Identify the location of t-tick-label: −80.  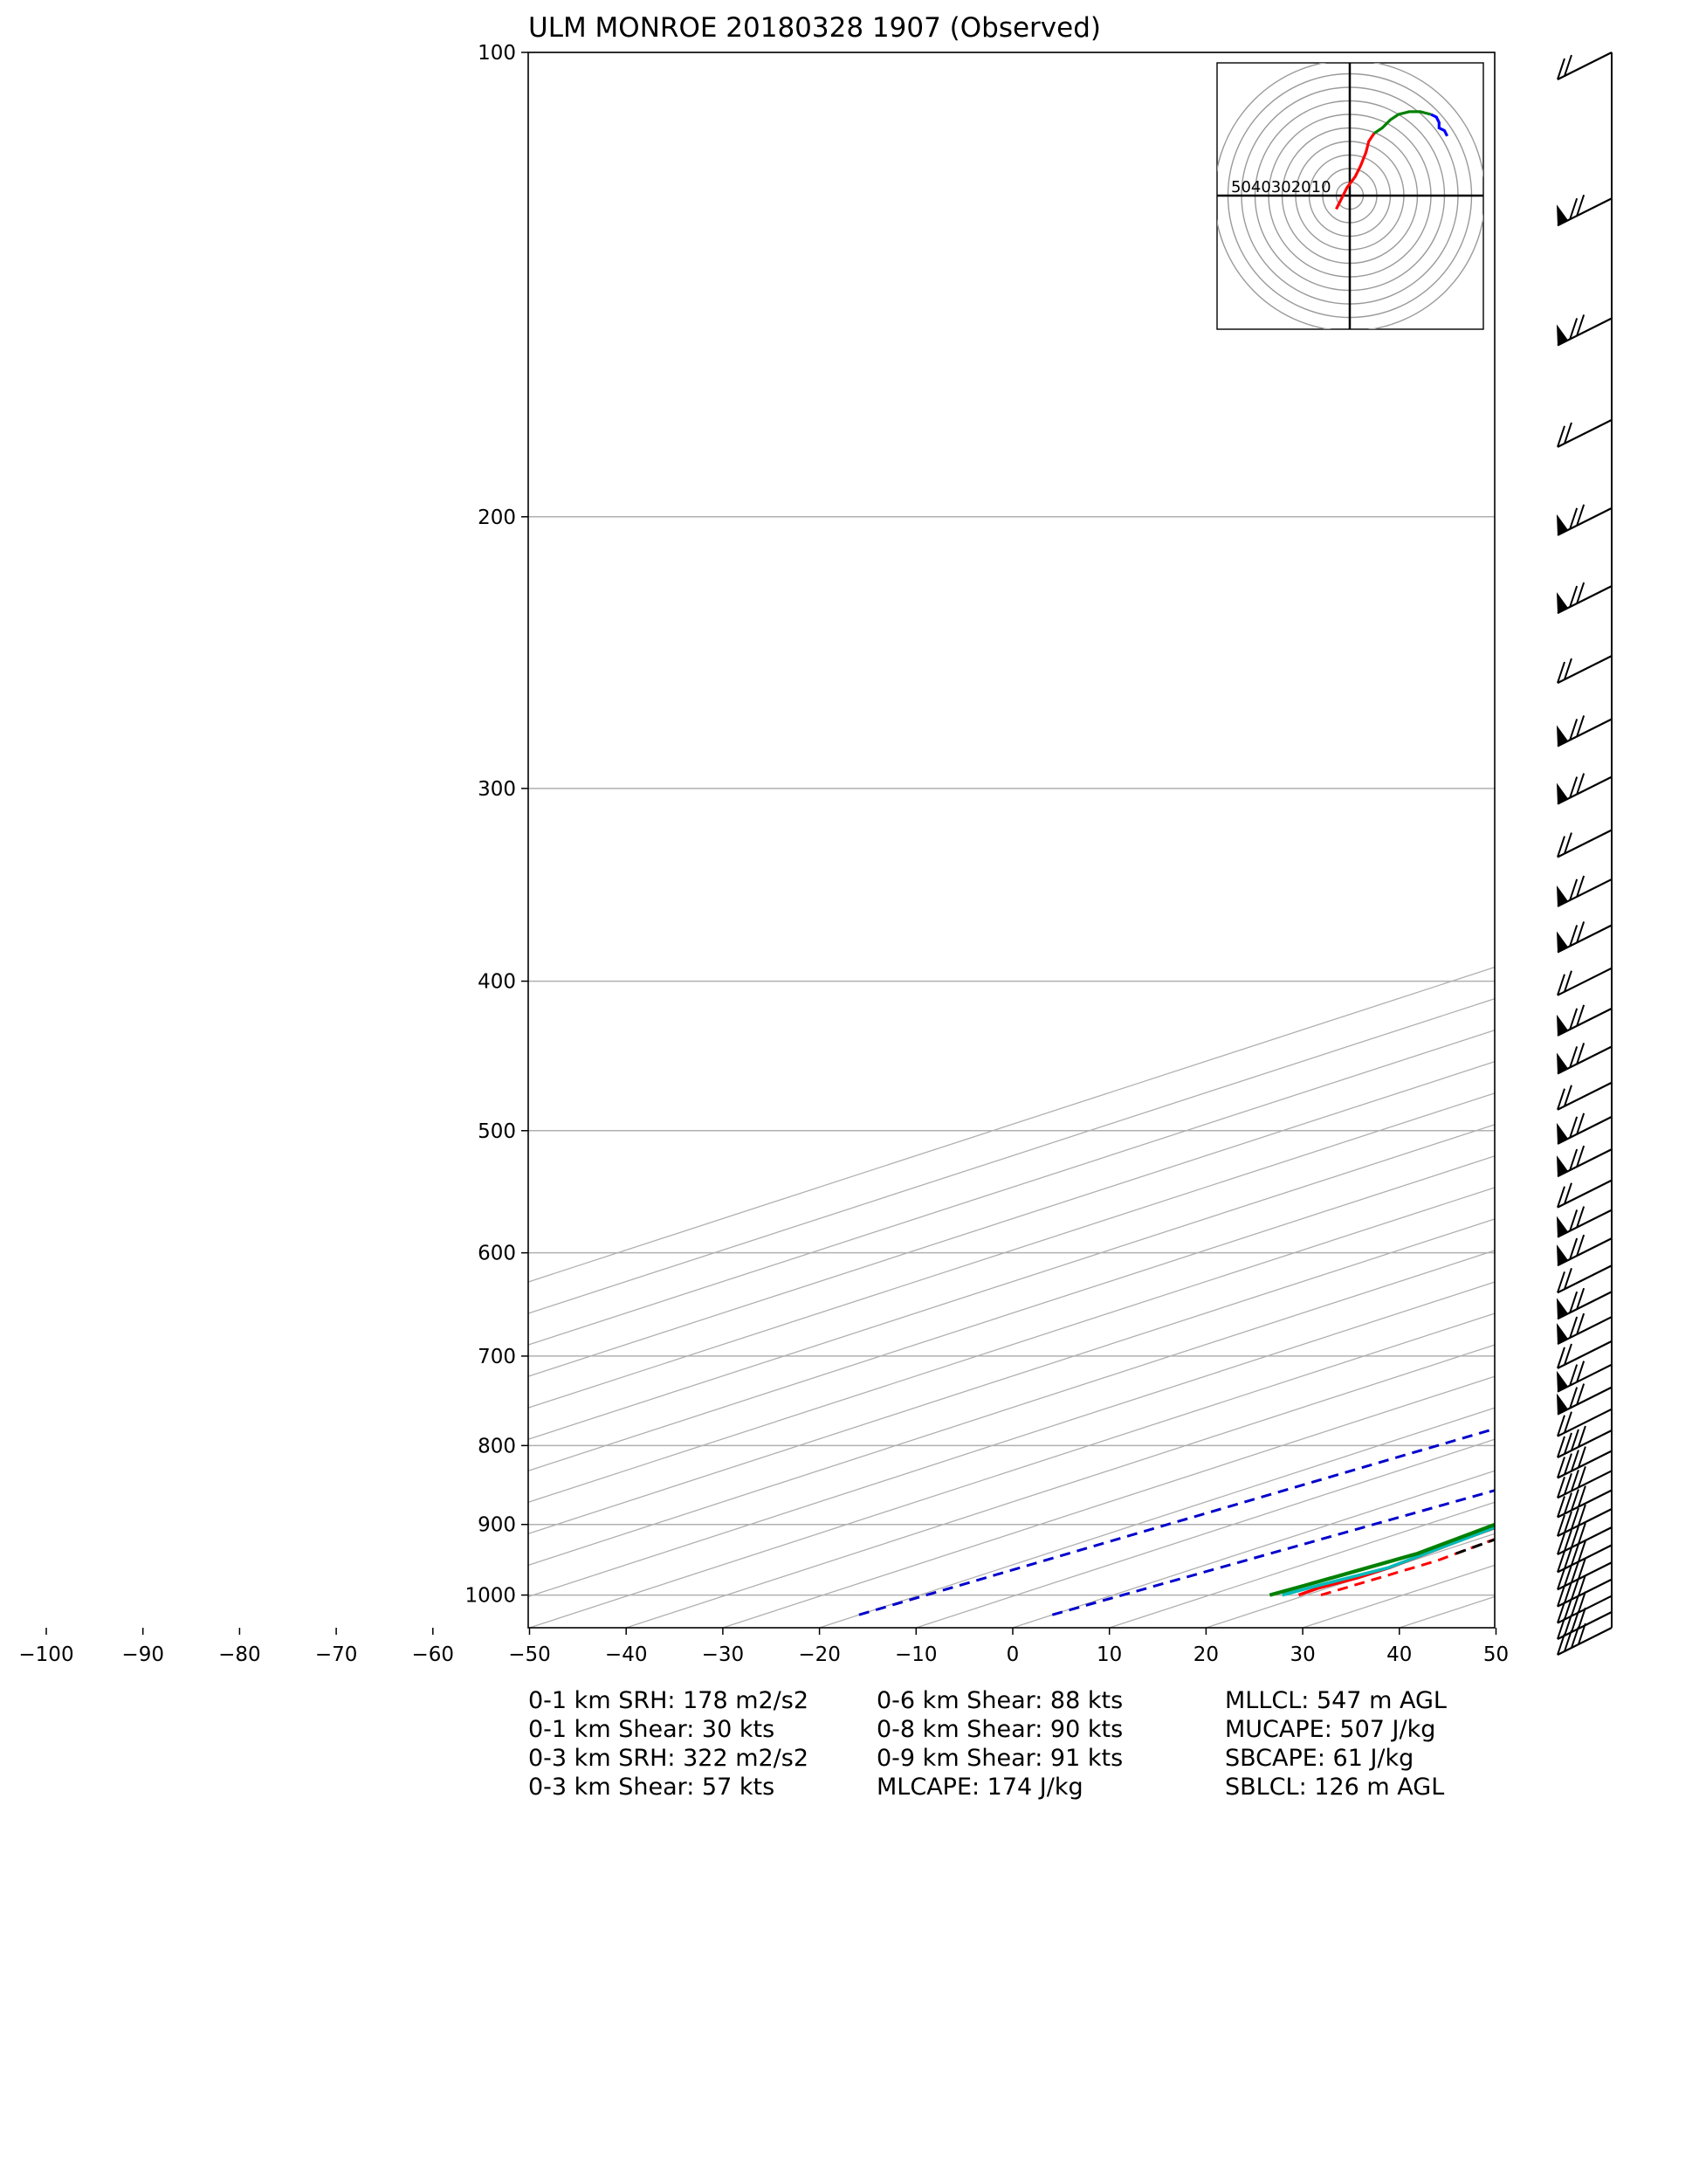
(239, 1654).